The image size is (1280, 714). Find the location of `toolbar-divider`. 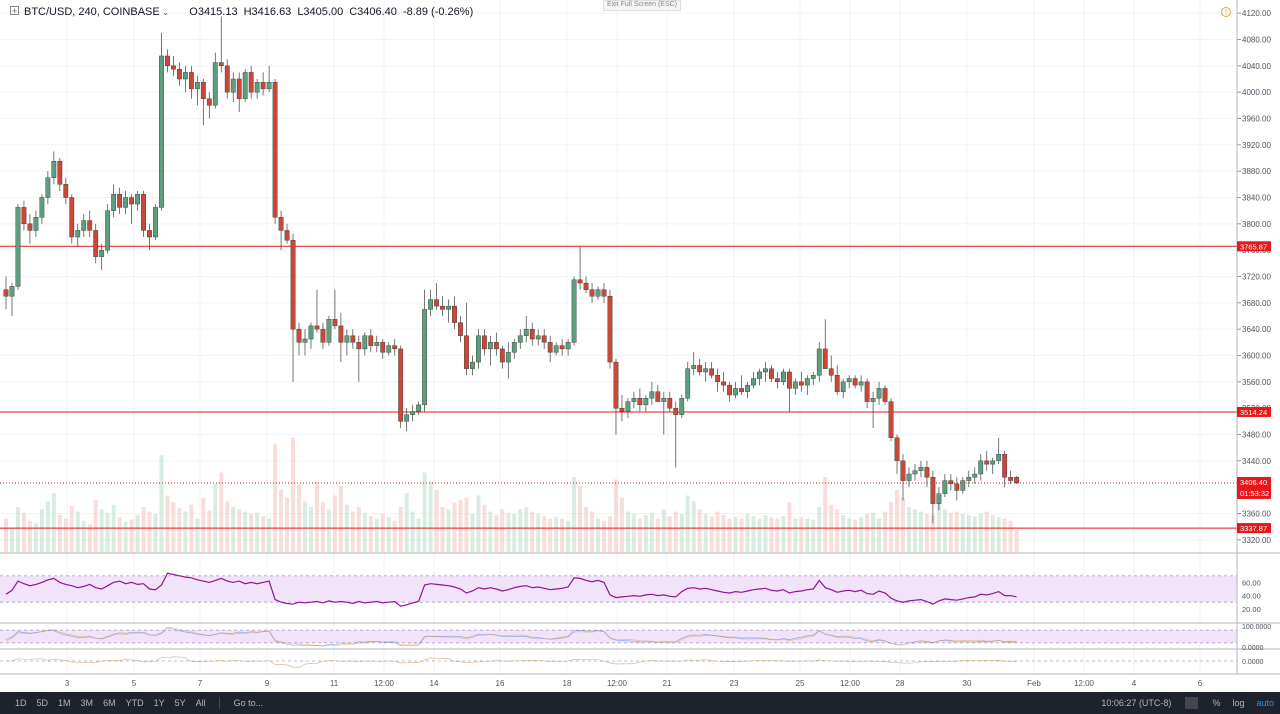

toolbar-divider is located at coordinates (1192, 703).